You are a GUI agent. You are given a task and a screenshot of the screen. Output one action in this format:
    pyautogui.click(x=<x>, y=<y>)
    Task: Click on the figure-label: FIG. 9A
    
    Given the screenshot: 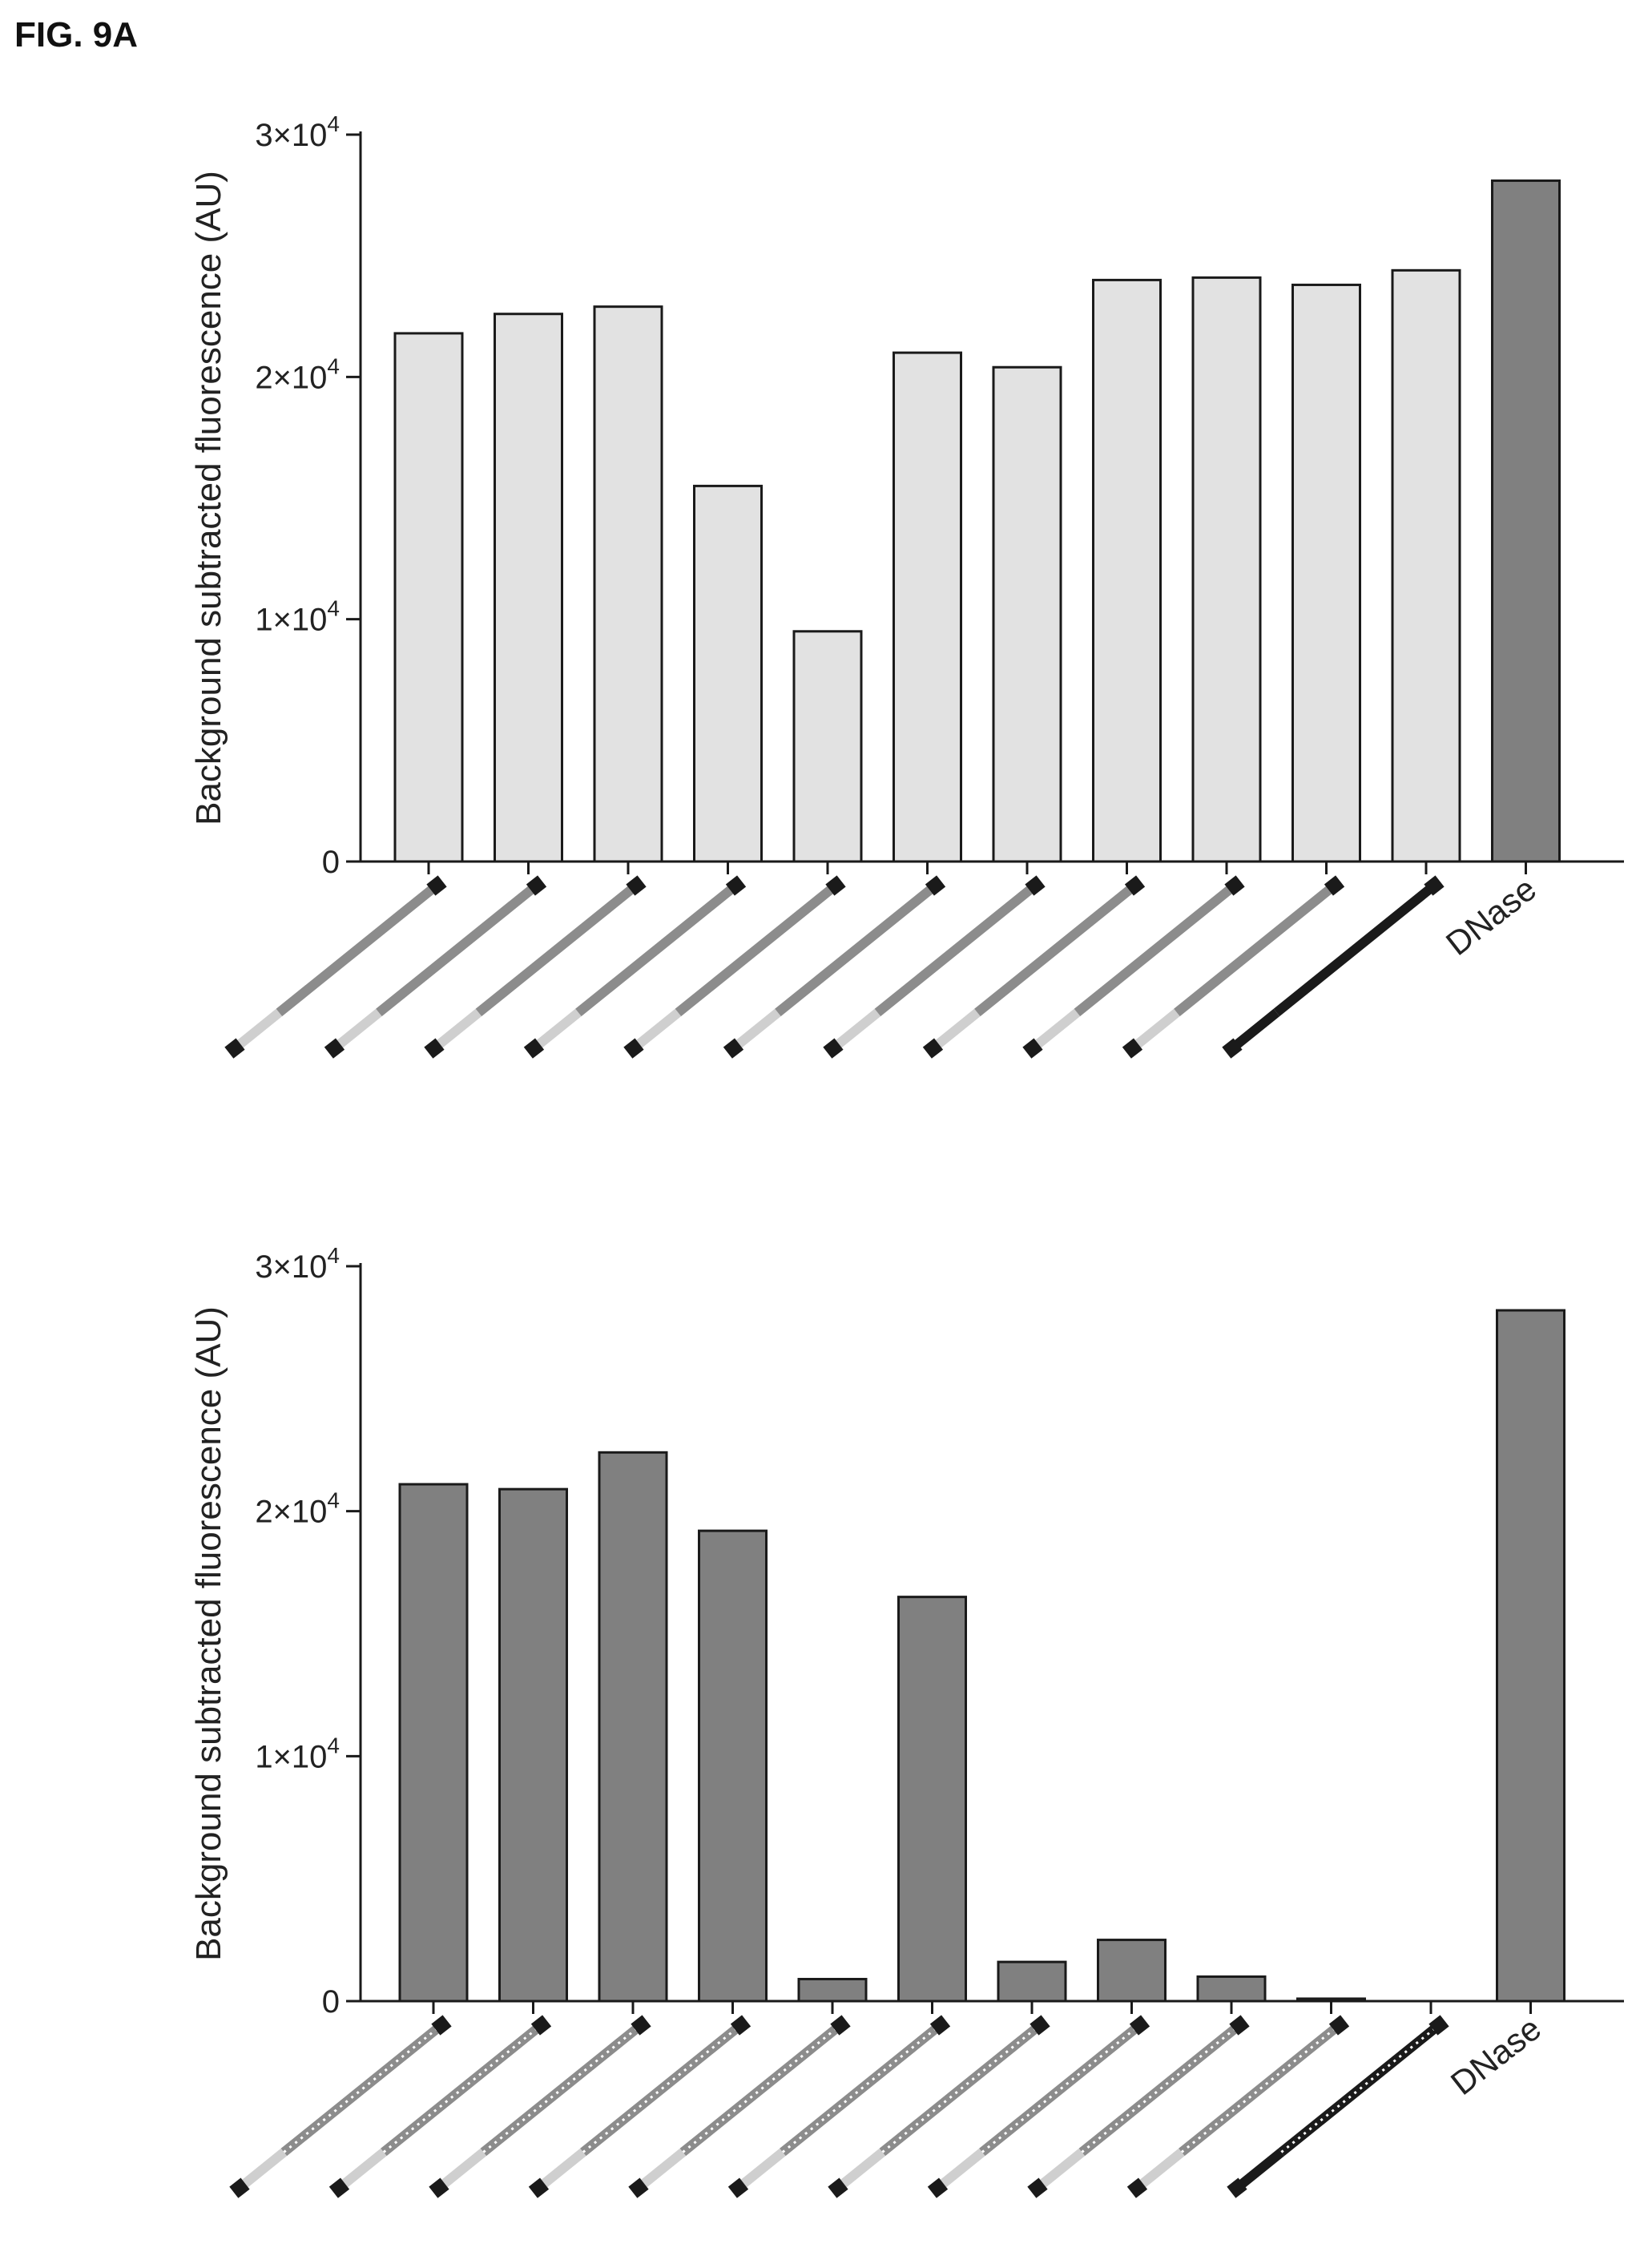 What is the action you would take?
    pyautogui.click(x=76, y=34)
    